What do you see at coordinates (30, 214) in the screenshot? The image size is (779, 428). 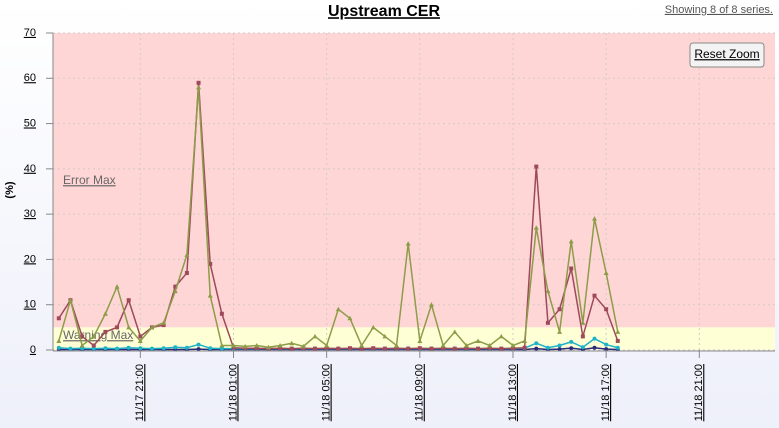 I see `y-tick-label: 30` at bounding box center [30, 214].